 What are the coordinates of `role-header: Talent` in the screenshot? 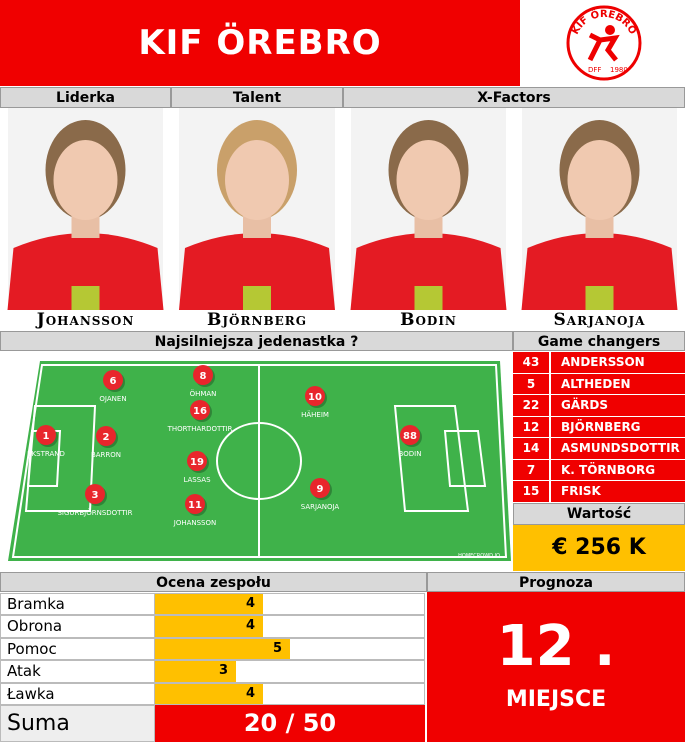 It's located at (257, 97).